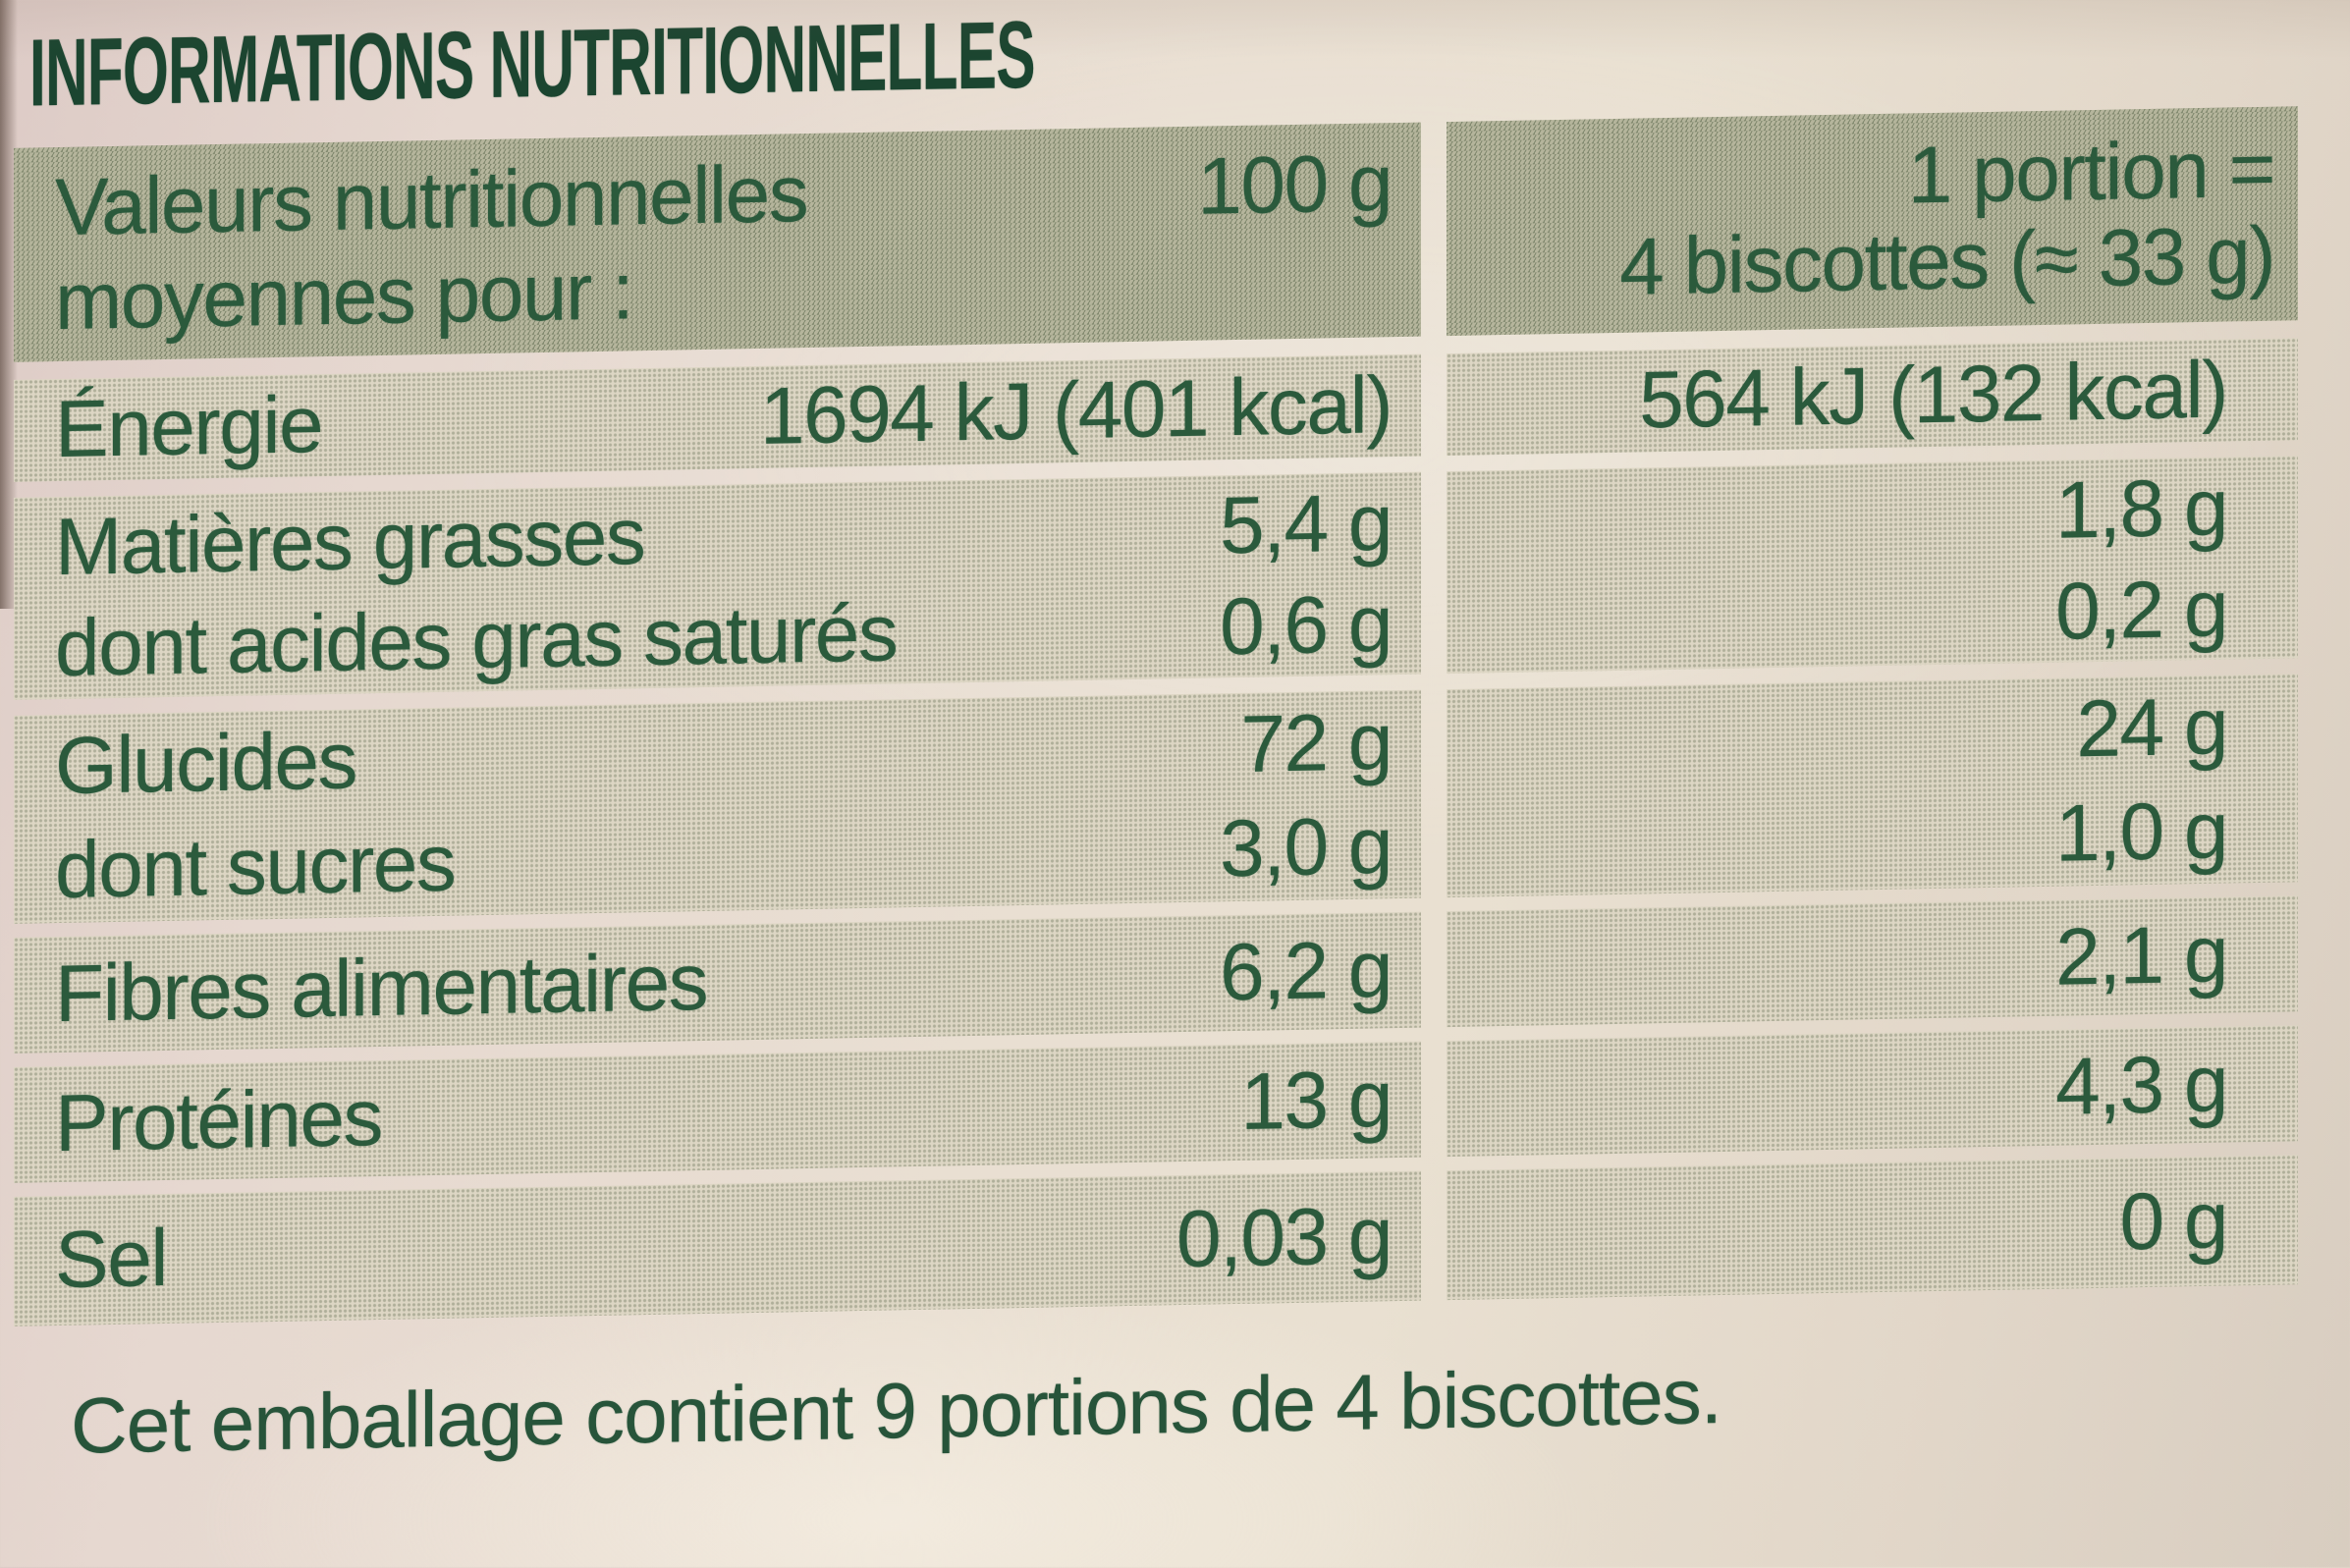 This screenshot has width=2350, height=1568. I want to click on header-col-100g: 100 g, so click(1294, 185).